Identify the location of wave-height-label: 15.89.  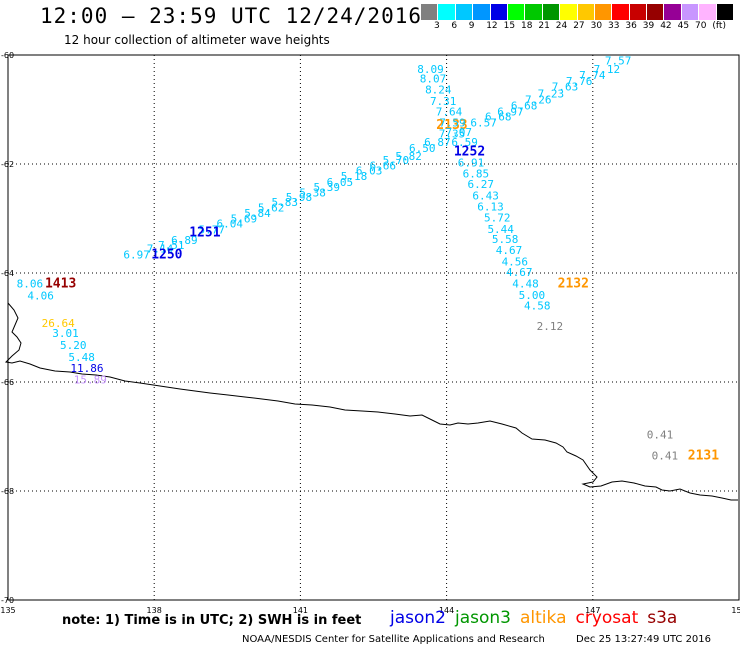
(90, 379).